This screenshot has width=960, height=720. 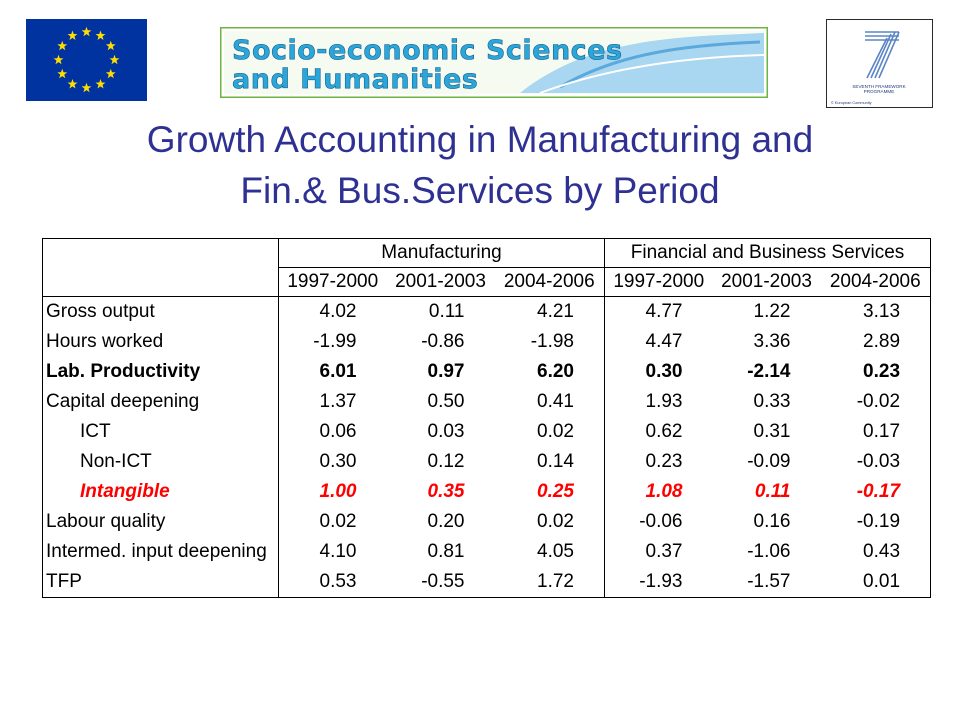 What do you see at coordinates (879, 91) in the screenshot?
I see `fp7-logo-line2: PROGRAMME` at bounding box center [879, 91].